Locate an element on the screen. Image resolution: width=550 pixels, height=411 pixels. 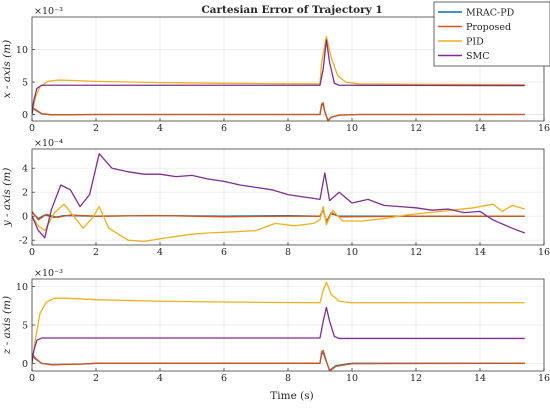
legend-entry-mrac-pd: MRAC-PD is located at coordinates (490, 13).